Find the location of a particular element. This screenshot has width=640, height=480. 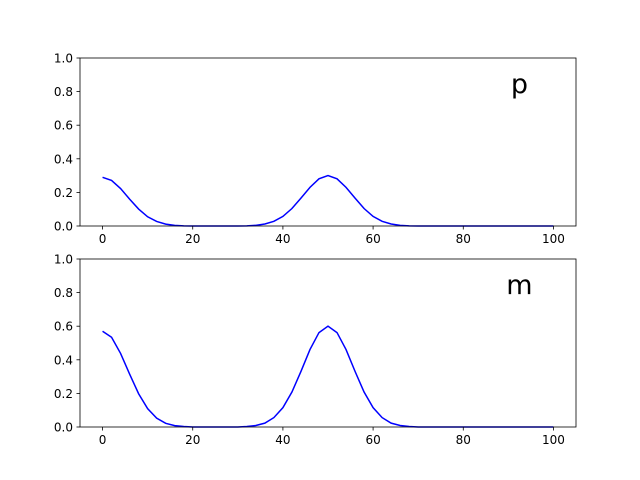

subplot-label: p is located at coordinates (519, 84).